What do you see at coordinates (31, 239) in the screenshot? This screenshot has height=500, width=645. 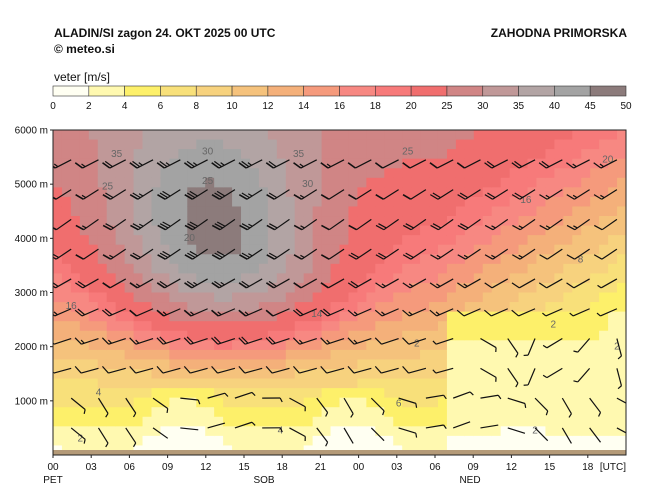 I see `y-tick-label: 4000 m` at bounding box center [31, 239].